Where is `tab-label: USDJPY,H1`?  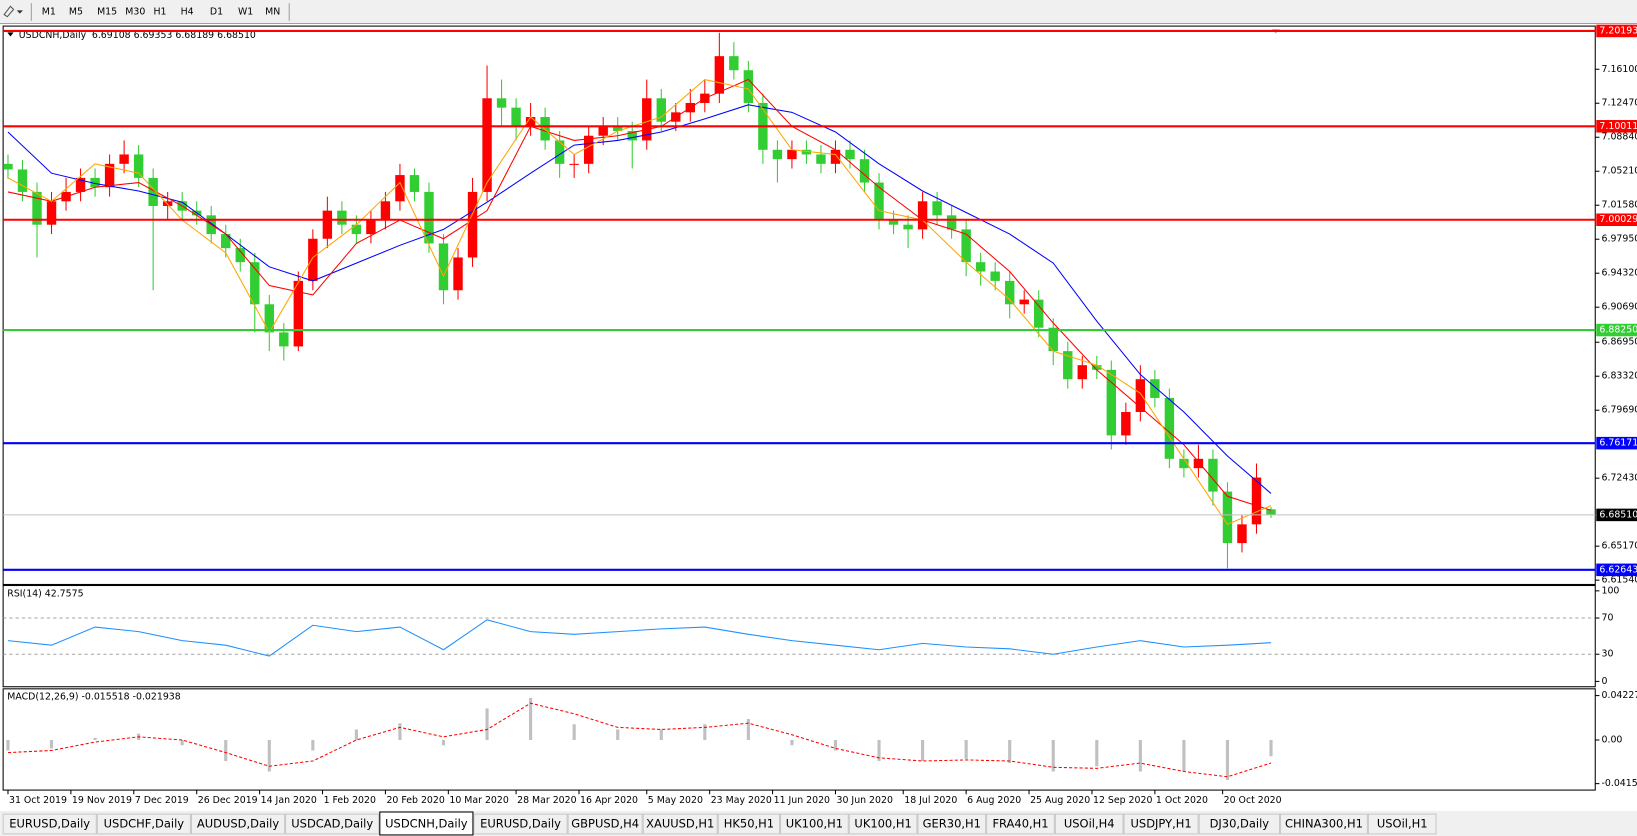 tab-label: USDJPY,H1 is located at coordinates (1161, 823).